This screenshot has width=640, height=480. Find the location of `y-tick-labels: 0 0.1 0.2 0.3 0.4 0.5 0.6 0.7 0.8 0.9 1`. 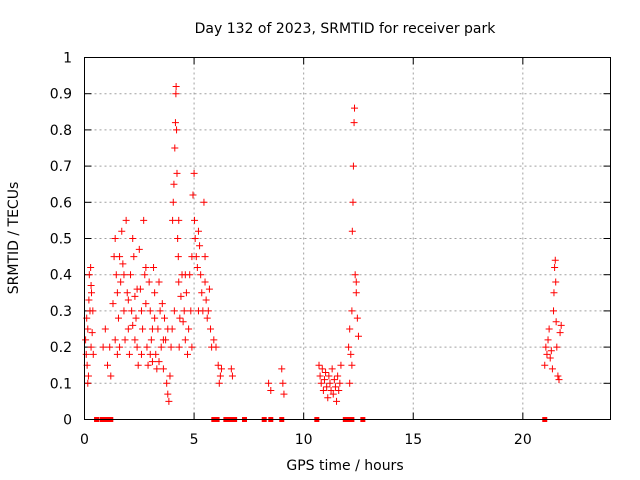

y-tick-labels: 0 0.1 0.2 0.3 0.4 0.5 0.6 0.7 0.8 0.9 1 is located at coordinates (61, 240).